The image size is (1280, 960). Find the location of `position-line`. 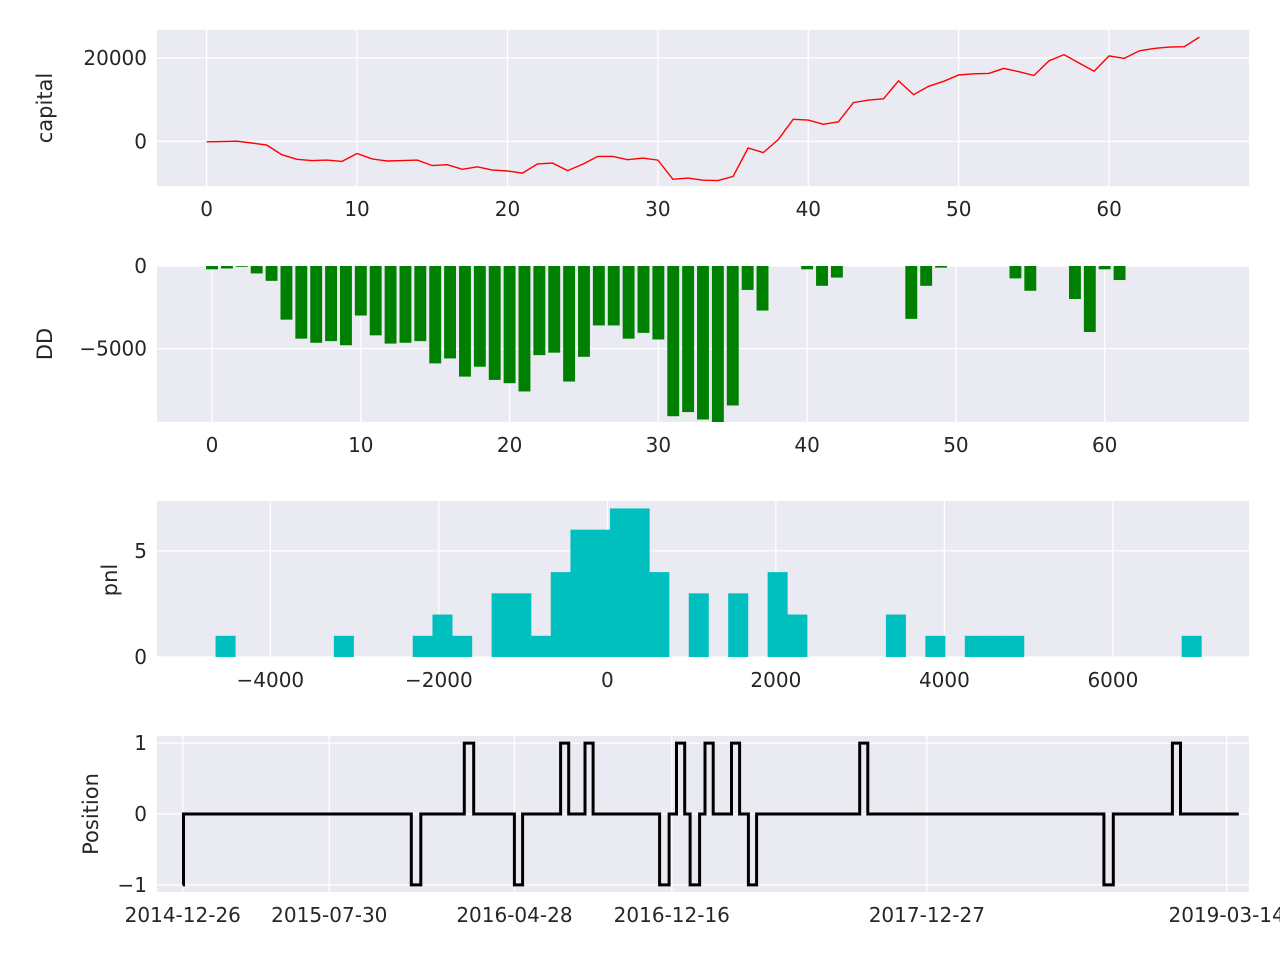

position-line is located at coordinates (710, 814).